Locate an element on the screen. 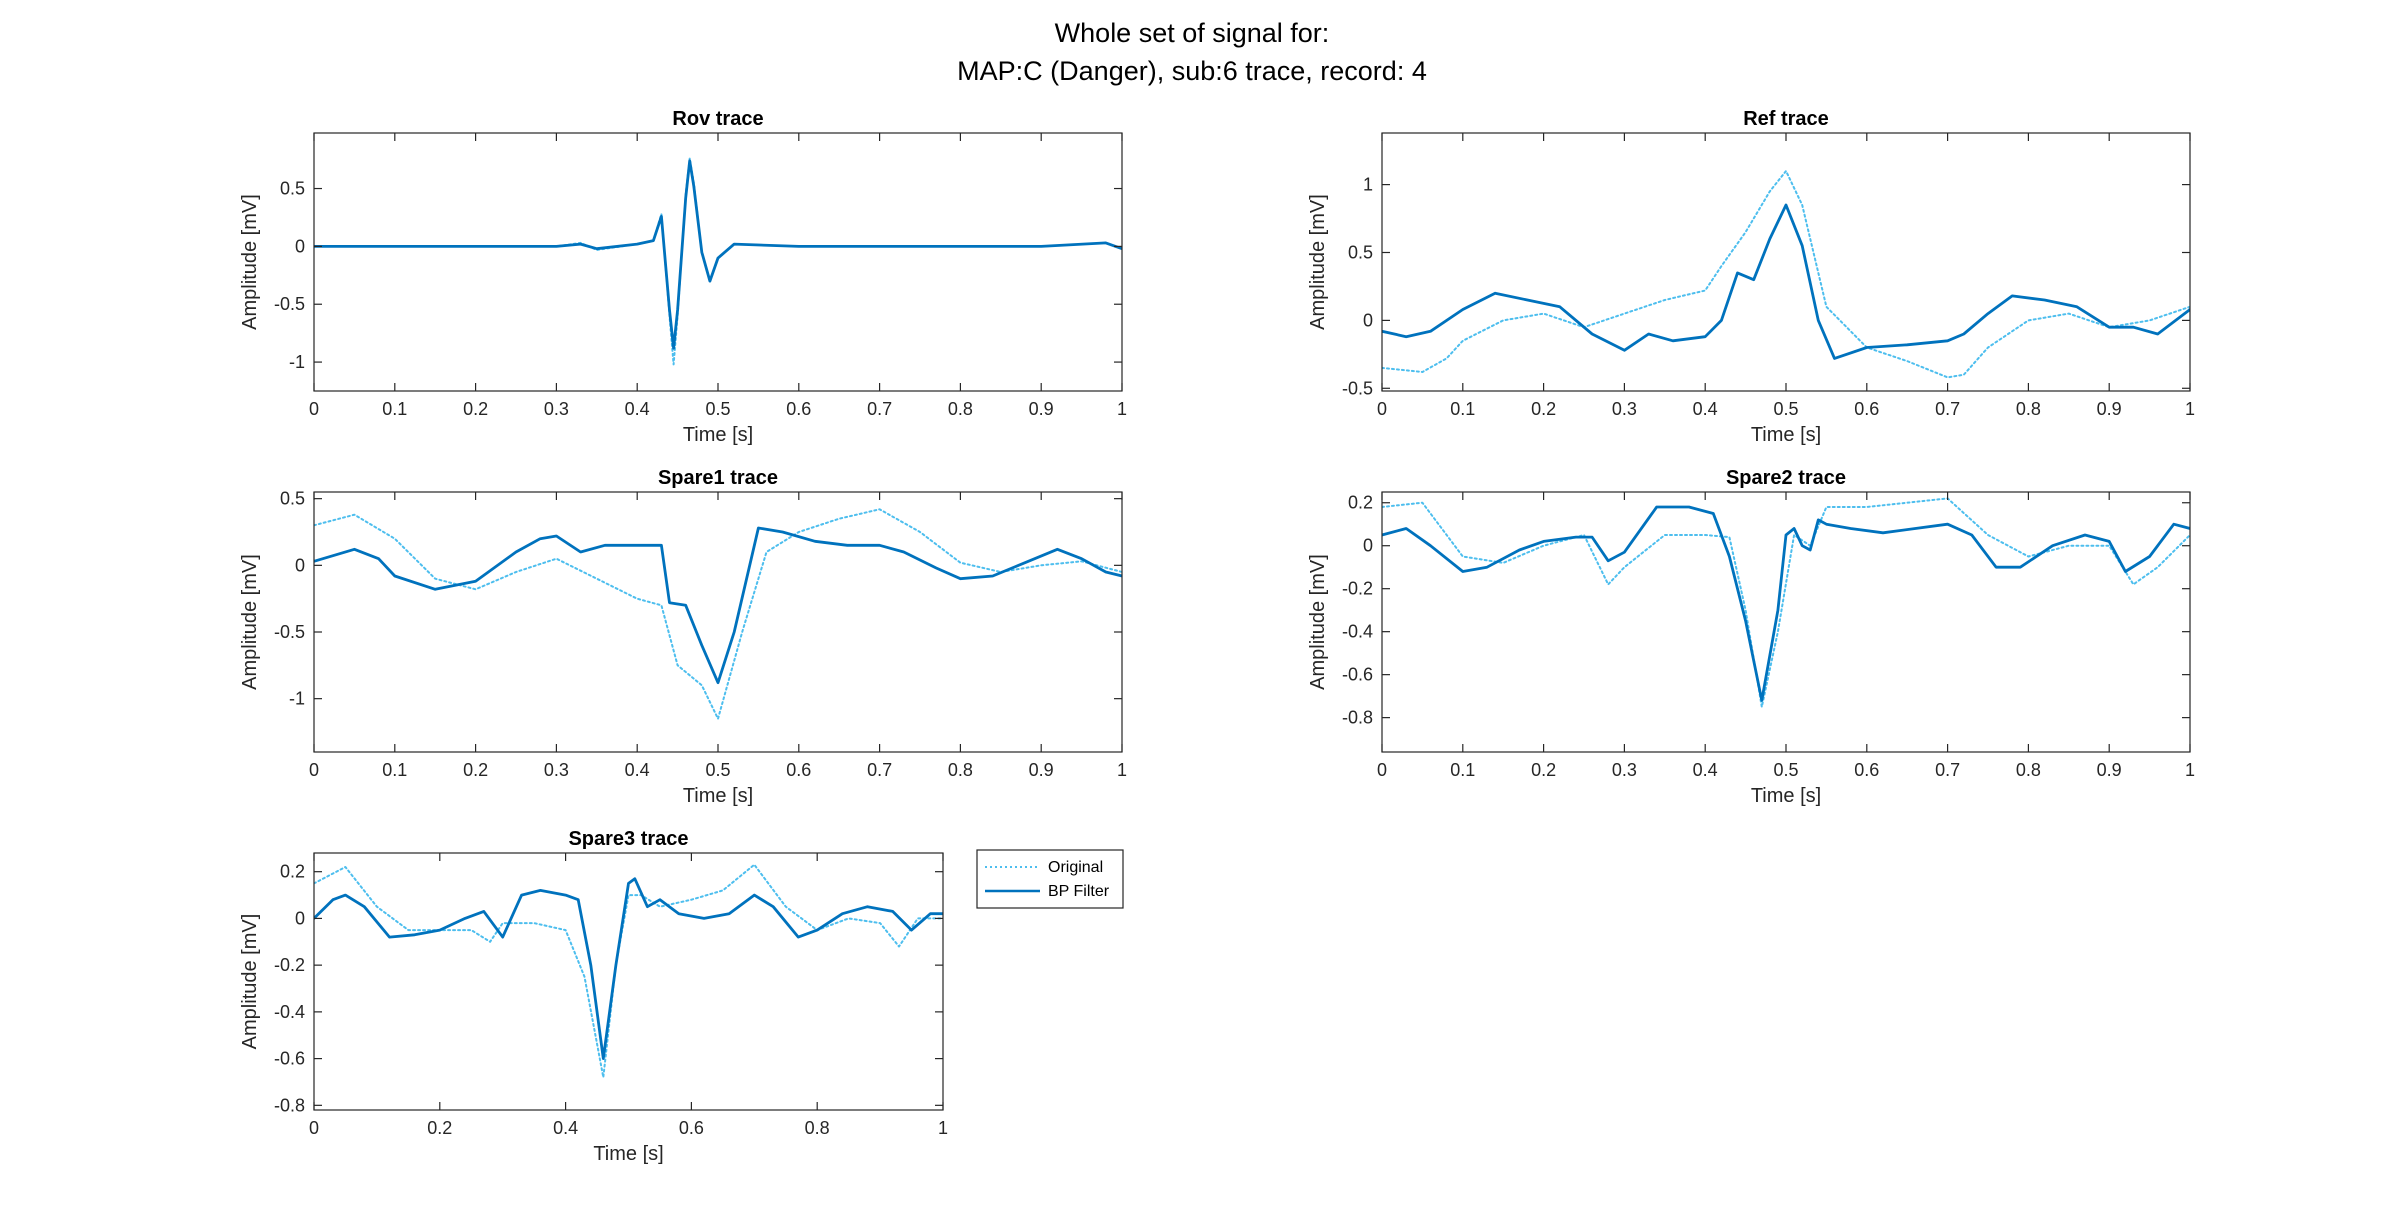 This screenshot has width=2400, height=1232. subplot-title: Spare3 trace is located at coordinates (628, 839).